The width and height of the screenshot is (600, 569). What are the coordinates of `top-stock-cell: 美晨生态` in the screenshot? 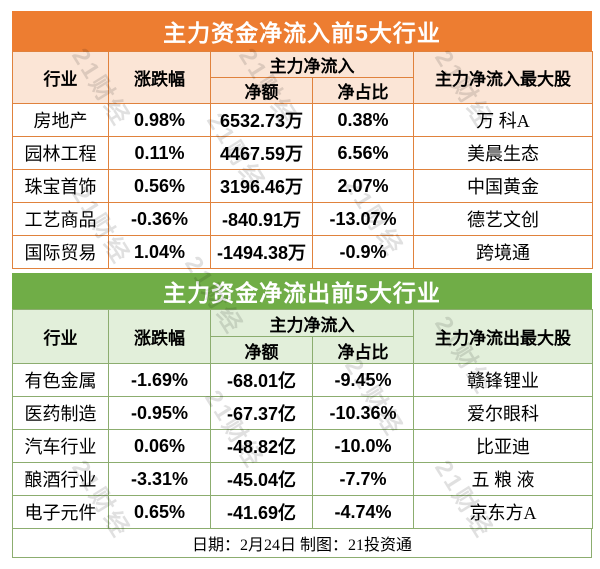 It's located at (503, 153).